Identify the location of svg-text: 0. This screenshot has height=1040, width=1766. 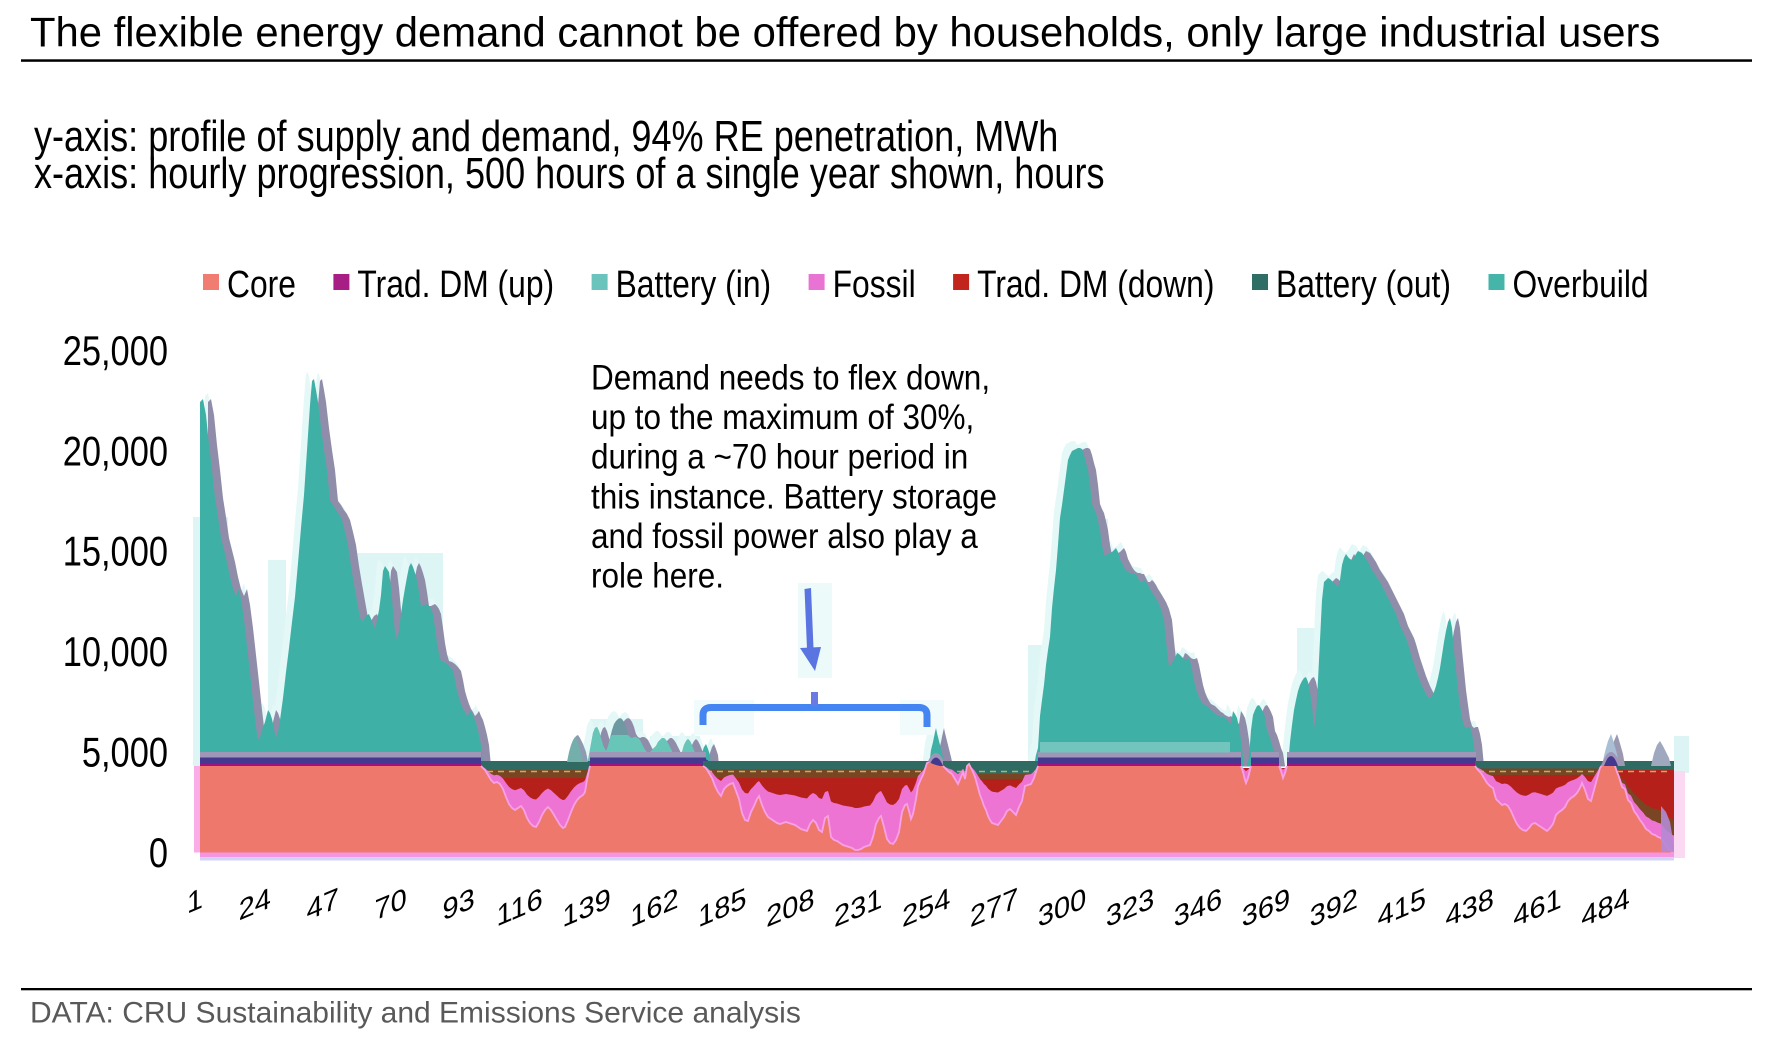
(158, 853).